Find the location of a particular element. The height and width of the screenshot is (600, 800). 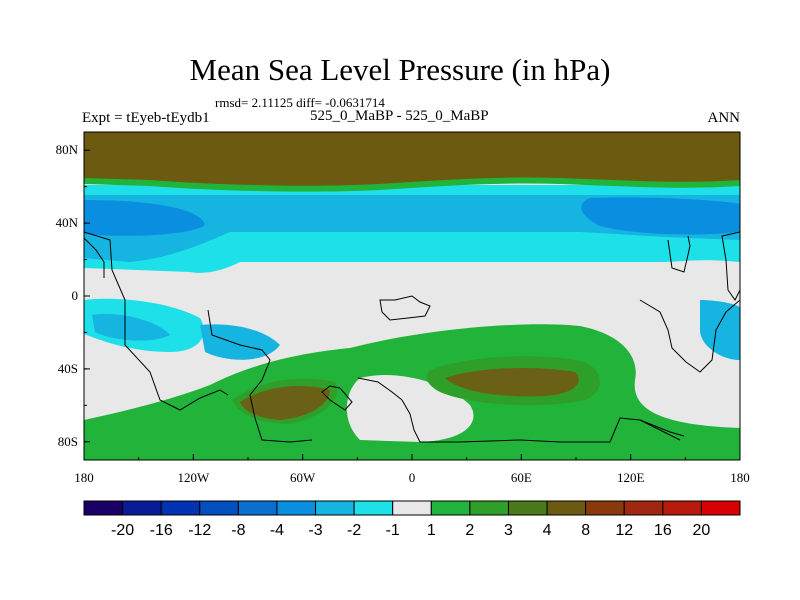

coast-asia-southeast is located at coordinates (689, 336).